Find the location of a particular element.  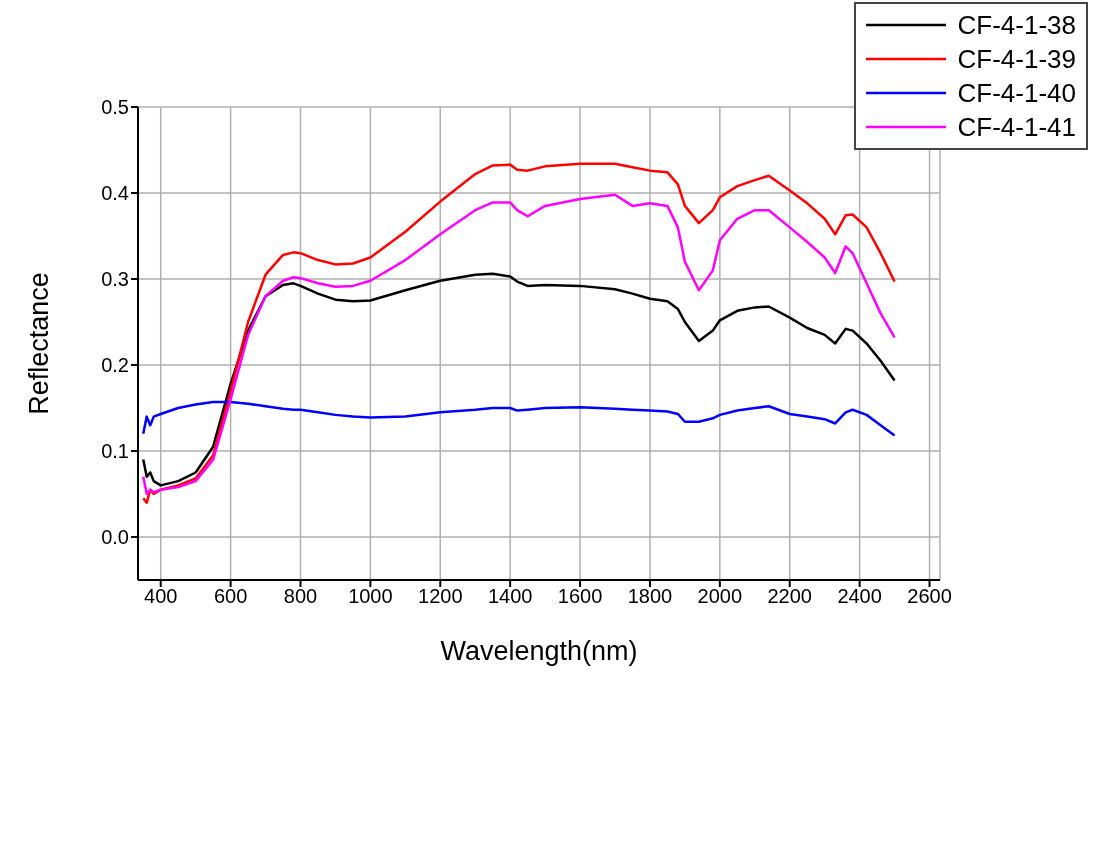

x-tick-label: 1800 is located at coordinates (650, 596).